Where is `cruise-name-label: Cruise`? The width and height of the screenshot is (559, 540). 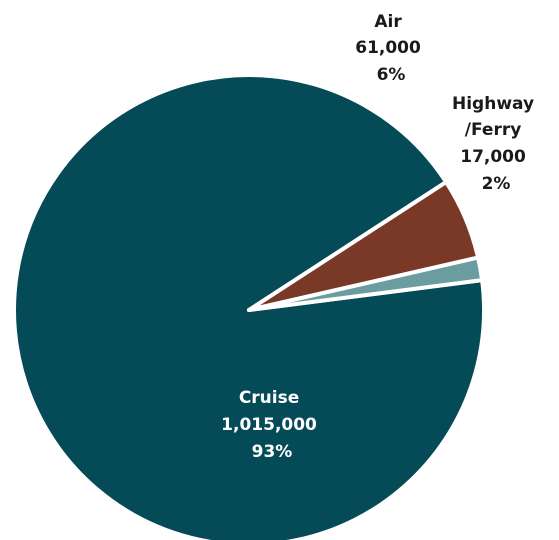
cruise-name-label: Cruise is located at coordinates (269, 398).